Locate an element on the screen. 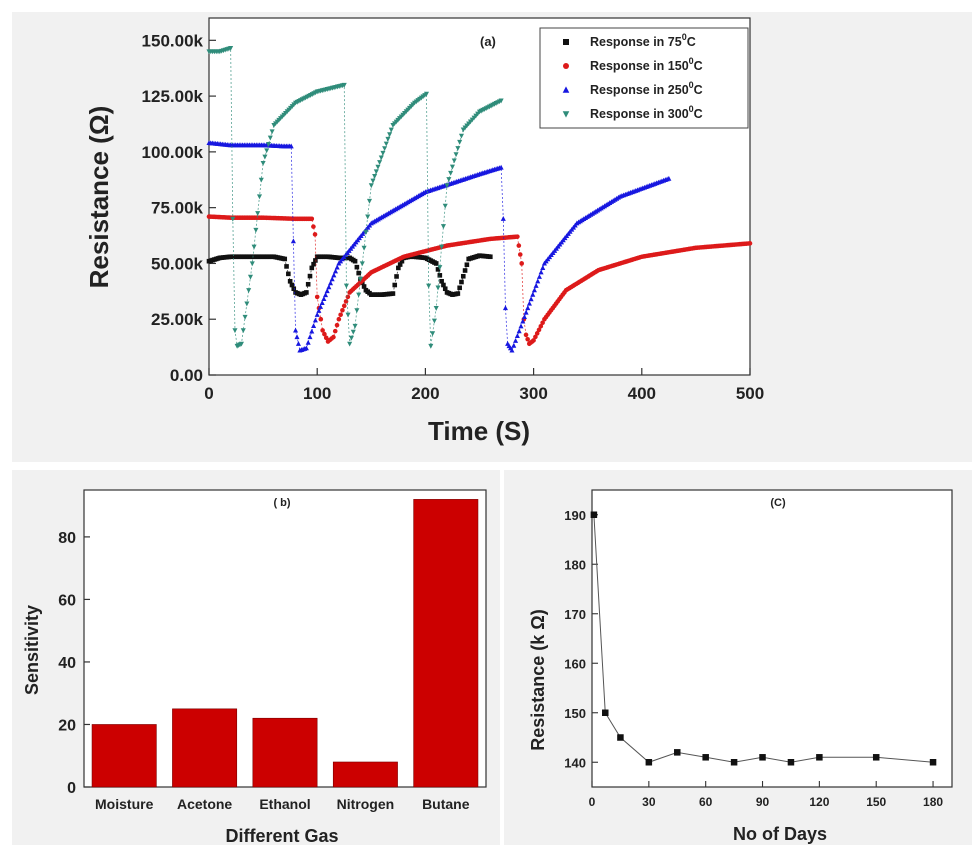 Image resolution: width=976 pixels, height=851 pixels. chart-b-bar-acetone is located at coordinates (205, 748).